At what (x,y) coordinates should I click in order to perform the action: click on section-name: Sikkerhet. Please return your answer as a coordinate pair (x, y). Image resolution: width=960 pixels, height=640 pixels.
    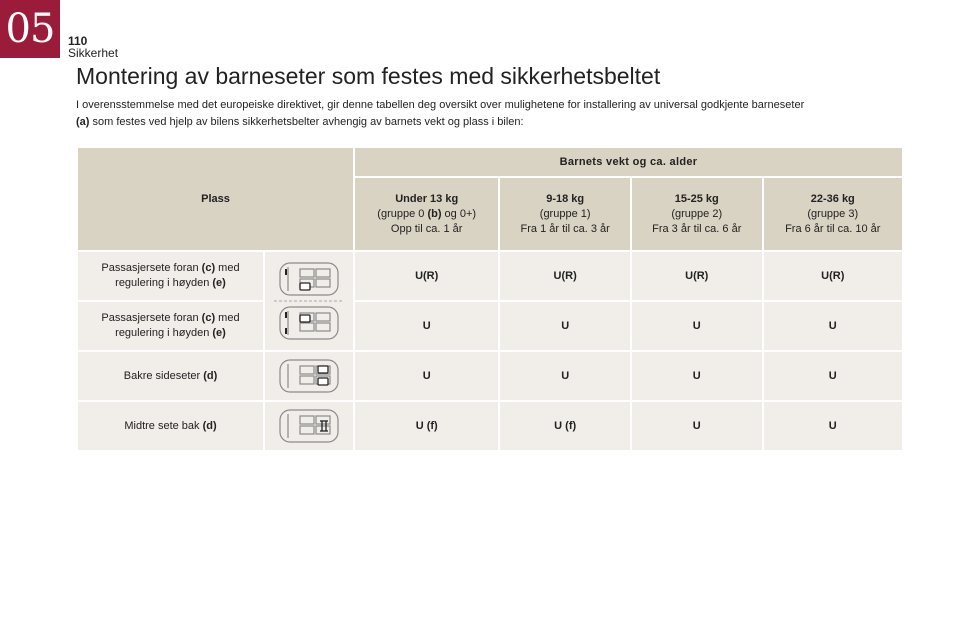
    Looking at the image, I should click on (93, 53).